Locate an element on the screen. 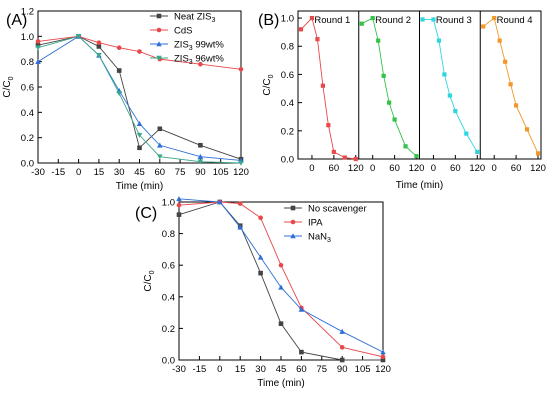  round-4: Round 4 0 60 120 is located at coordinates (512, 92).